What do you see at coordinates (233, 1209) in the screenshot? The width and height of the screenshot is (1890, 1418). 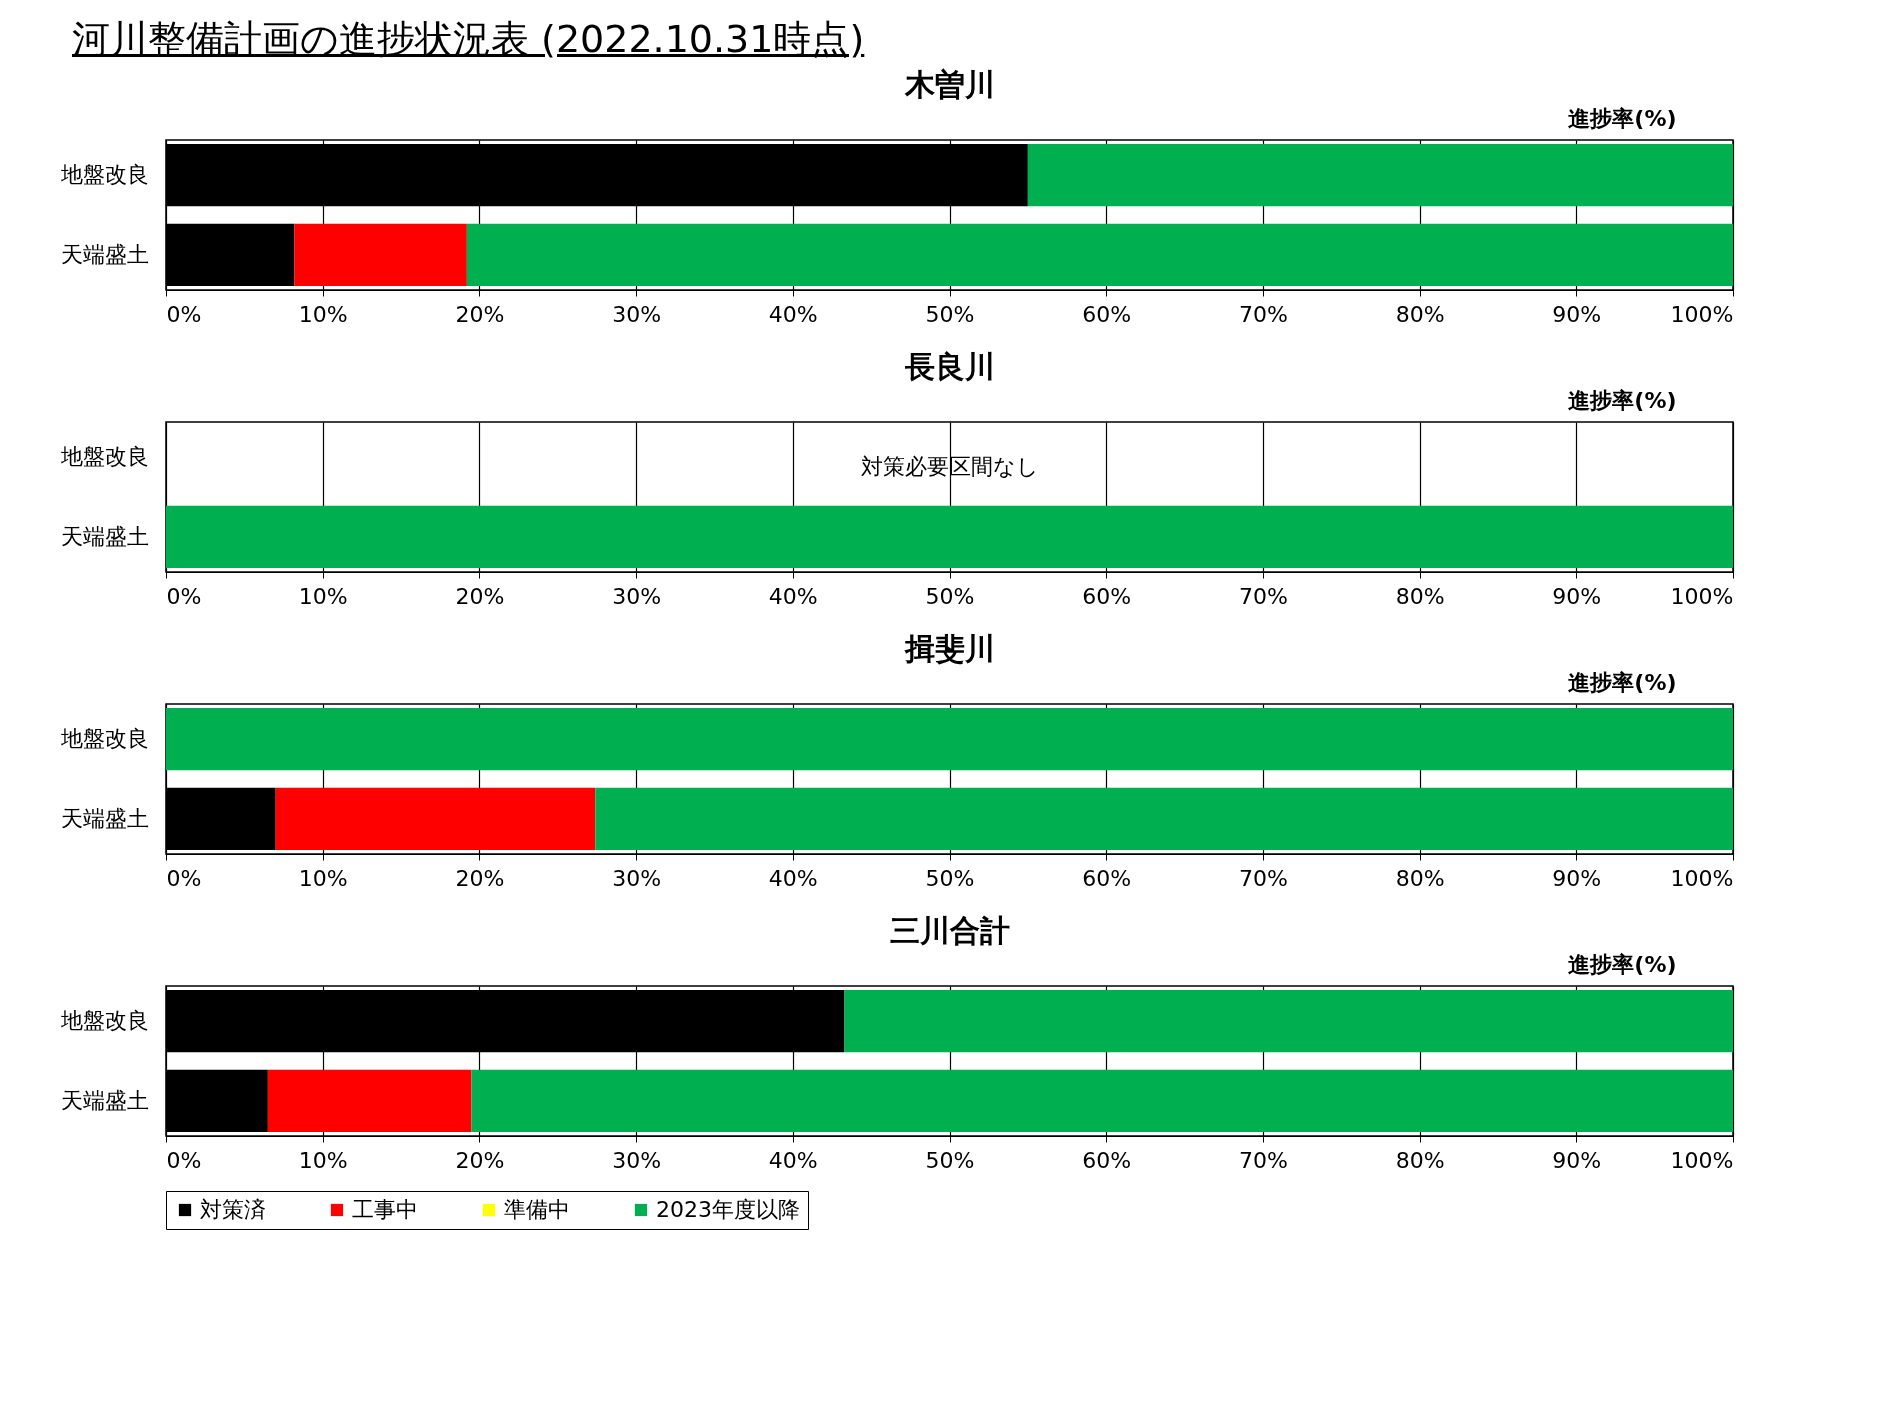 I see `legend-label: 対策済` at bounding box center [233, 1209].